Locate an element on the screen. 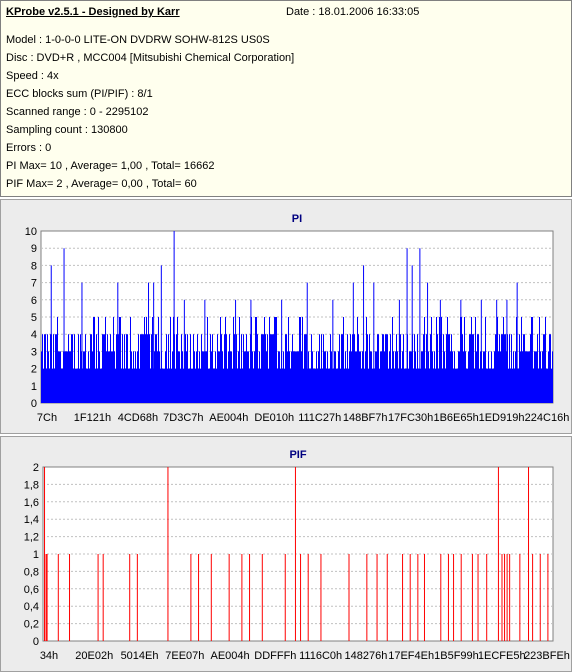  x-tick-label: 148BF7h is located at coordinates (365, 418).